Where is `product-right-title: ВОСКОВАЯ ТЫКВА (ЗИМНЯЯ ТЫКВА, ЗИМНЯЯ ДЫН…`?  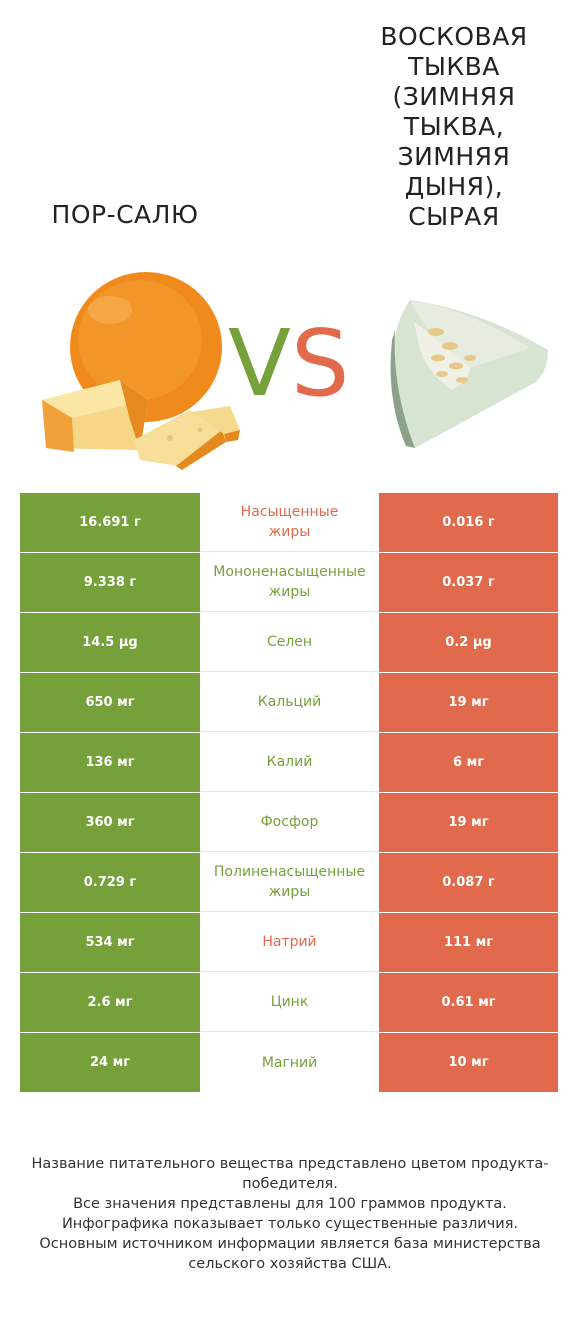
product-right-title: ВОСКОВАЯ ТЫКВА (ЗИМНЯЯ ТЫКВА, ЗИМНЯЯ ДЫН… is located at coordinates (454, 126).